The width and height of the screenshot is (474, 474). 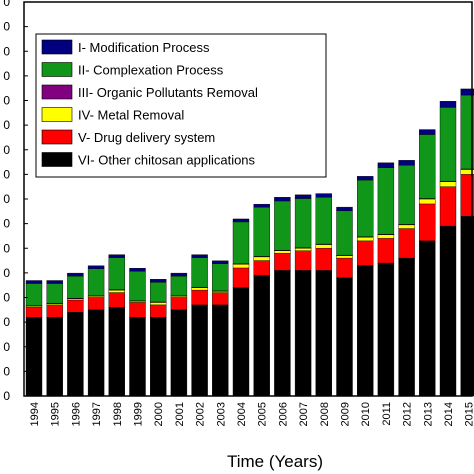 What do you see at coordinates (406, 243) in the screenshot?
I see `bar-segment-2012-s1` at bounding box center [406, 243].